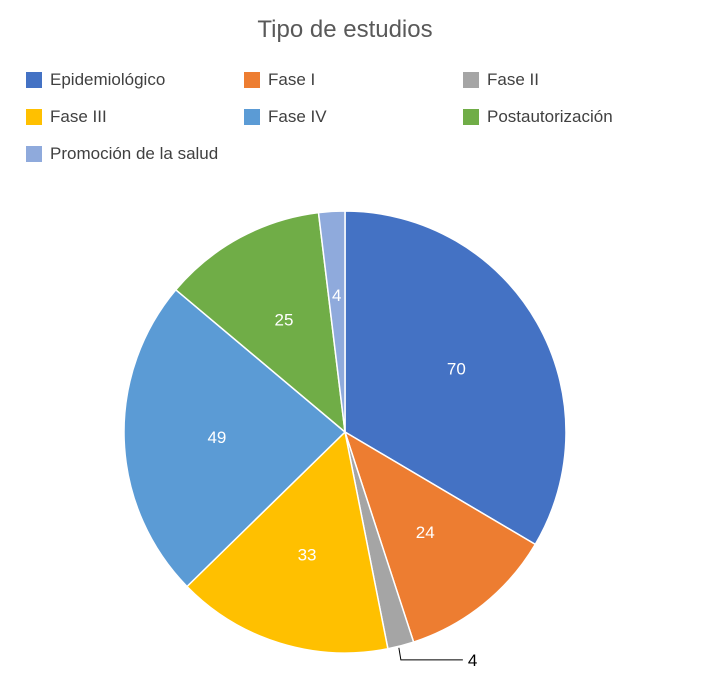  I want to click on legend-label: Fase IV, so click(297, 116).